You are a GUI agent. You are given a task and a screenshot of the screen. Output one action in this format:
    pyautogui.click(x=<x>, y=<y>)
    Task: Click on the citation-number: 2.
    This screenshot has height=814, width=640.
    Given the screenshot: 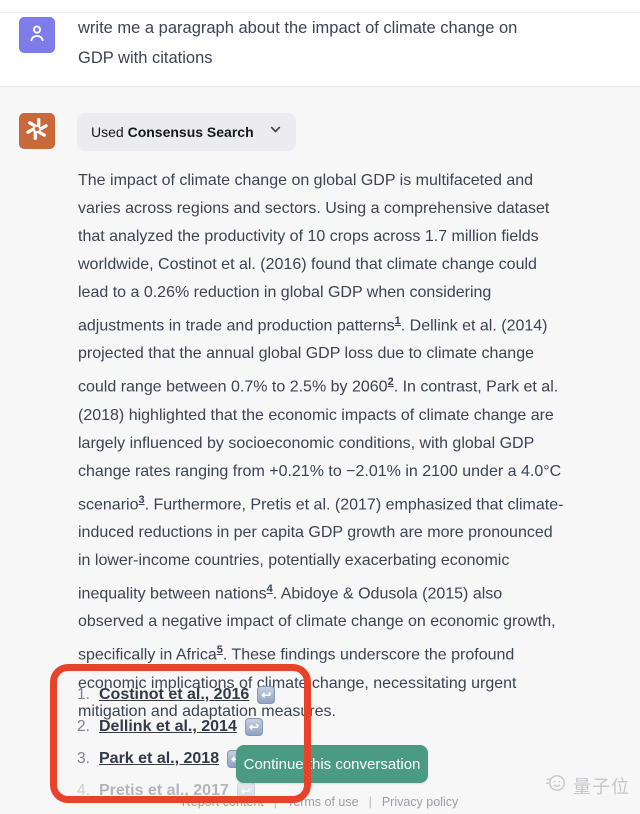 What is the action you would take?
    pyautogui.click(x=83, y=726)
    